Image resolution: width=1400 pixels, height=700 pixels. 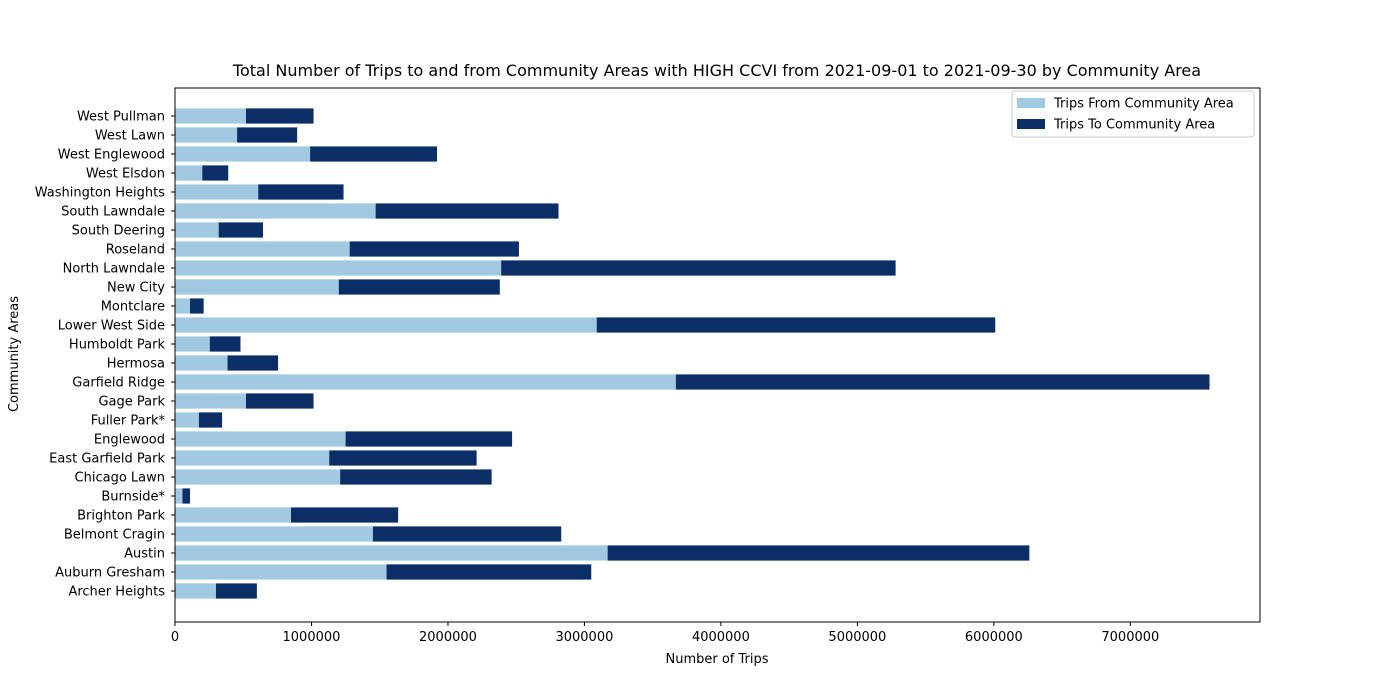 What do you see at coordinates (241, 230) in the screenshot?
I see `bar-to-south-deering` at bounding box center [241, 230].